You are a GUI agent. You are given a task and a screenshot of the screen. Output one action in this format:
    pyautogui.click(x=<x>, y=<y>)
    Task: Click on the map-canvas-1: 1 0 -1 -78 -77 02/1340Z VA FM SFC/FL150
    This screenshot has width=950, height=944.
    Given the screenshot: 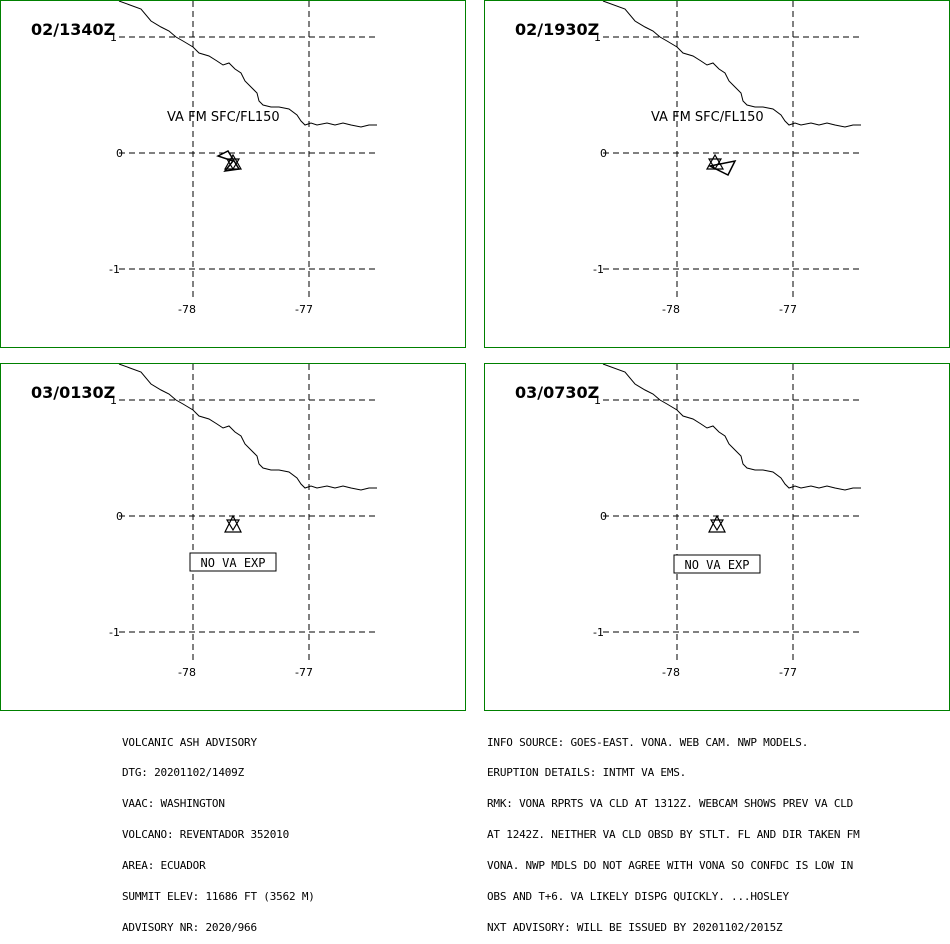 What is the action you would take?
    pyautogui.click(x=204, y=158)
    